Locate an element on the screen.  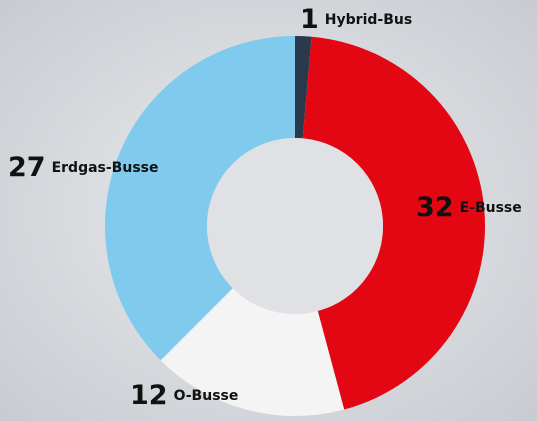
slice-value: 12 is located at coordinates (149, 395).